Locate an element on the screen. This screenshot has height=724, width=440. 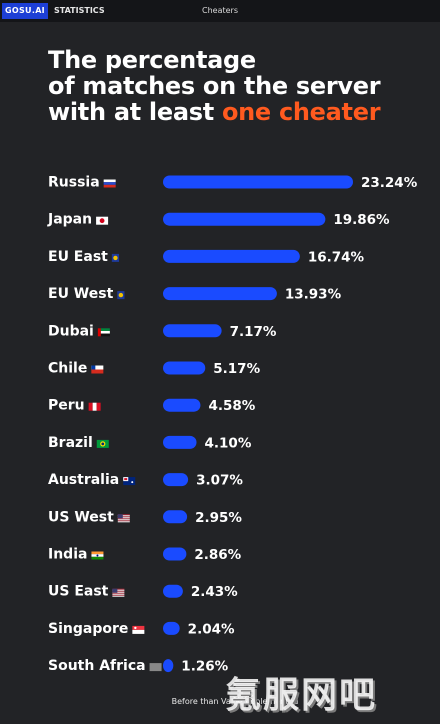
singapore-flag-icon is located at coordinates (138, 629).